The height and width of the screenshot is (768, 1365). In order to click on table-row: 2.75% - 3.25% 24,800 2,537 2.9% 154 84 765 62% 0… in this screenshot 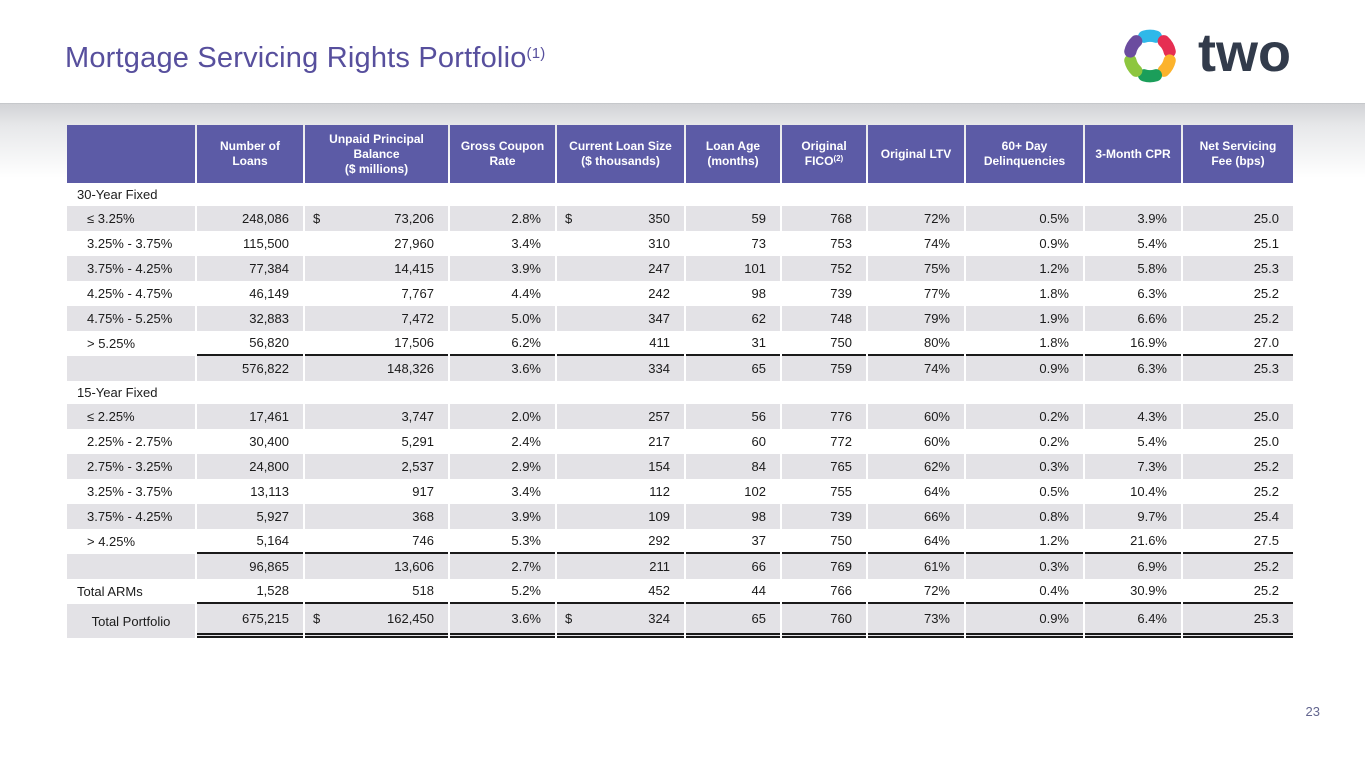, I will do `click(680, 466)`.